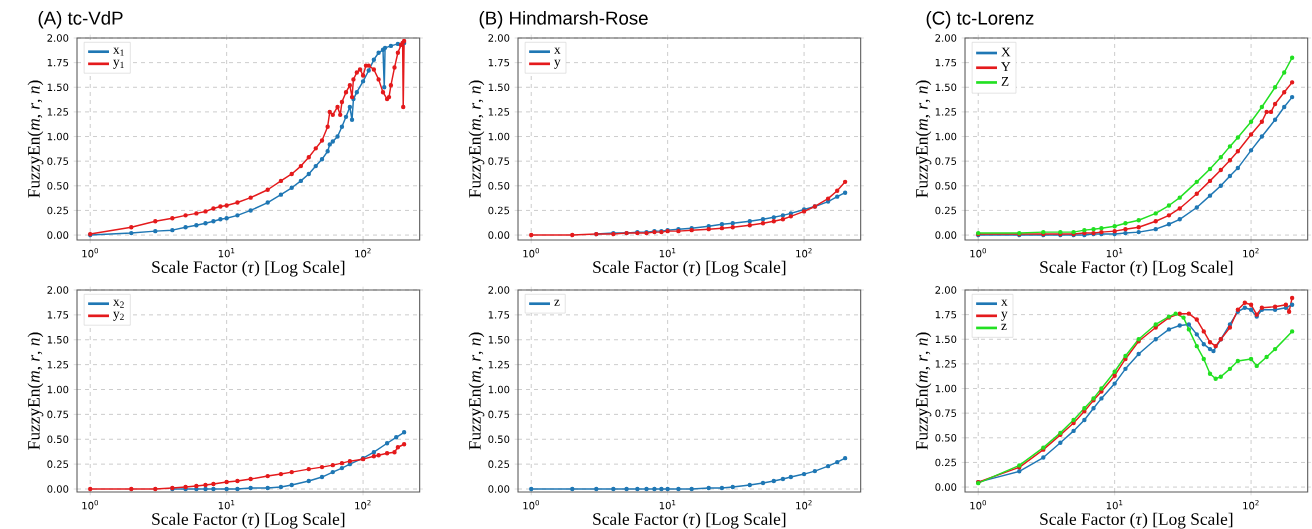 This screenshot has width=1312, height=529. I want to click on chart-title: (B) Hindmarsh-Rose, so click(563, 20).